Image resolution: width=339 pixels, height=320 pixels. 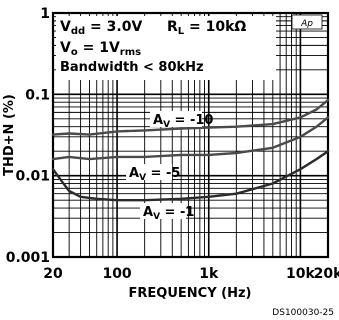 What do you see at coordinates (9, 135) in the screenshot?
I see `y-axis-title: THD+N (%)` at bounding box center [9, 135].